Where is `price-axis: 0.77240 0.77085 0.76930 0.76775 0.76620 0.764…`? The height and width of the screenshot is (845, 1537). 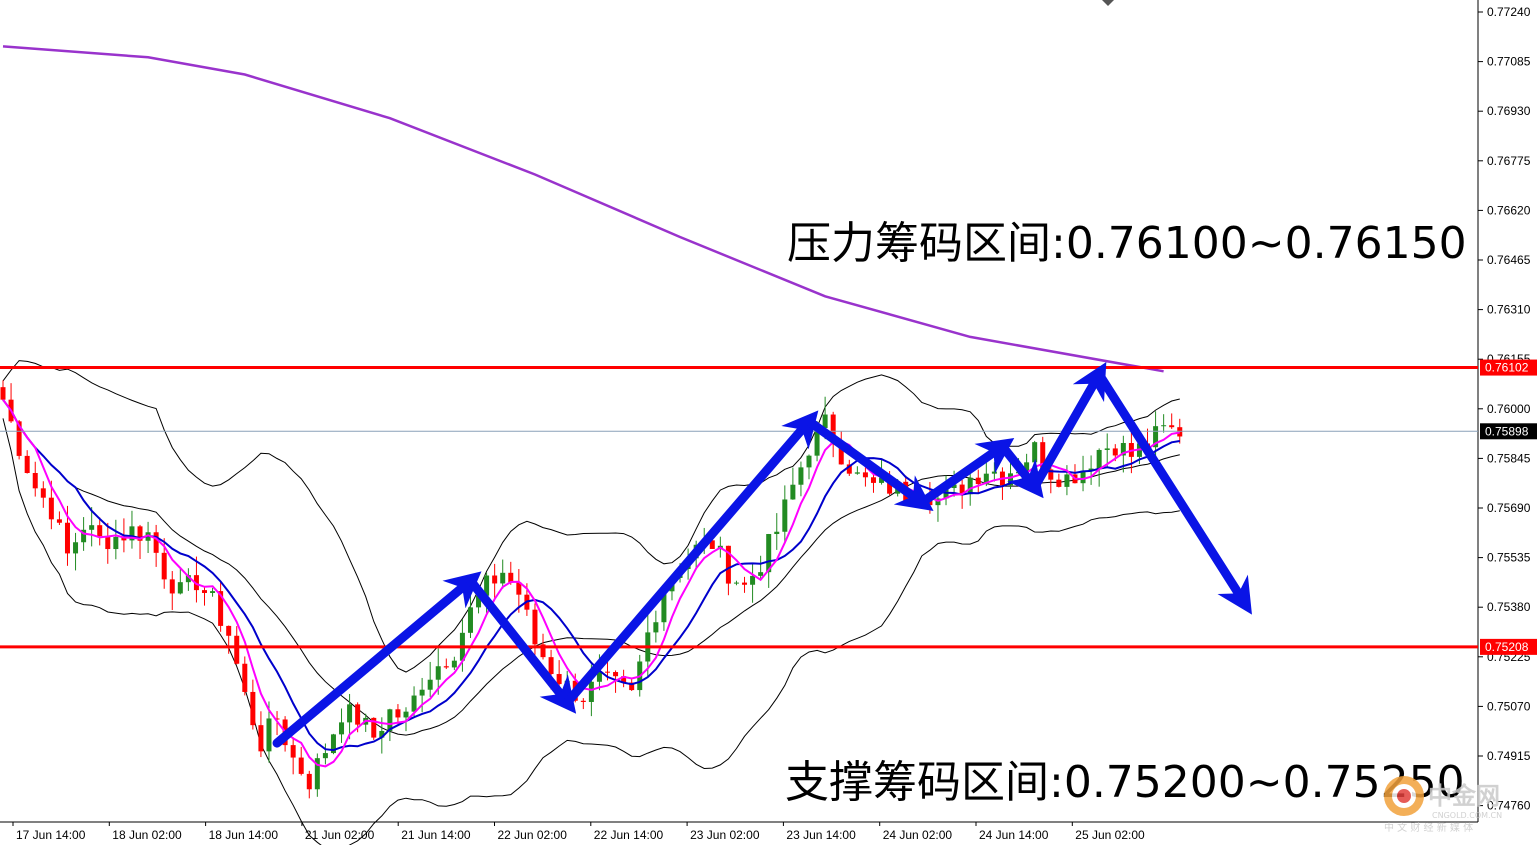
price-axis: 0.77240 0.77085 0.76930 0.76775 0.76620 0.764… is located at coordinates (1507, 409).